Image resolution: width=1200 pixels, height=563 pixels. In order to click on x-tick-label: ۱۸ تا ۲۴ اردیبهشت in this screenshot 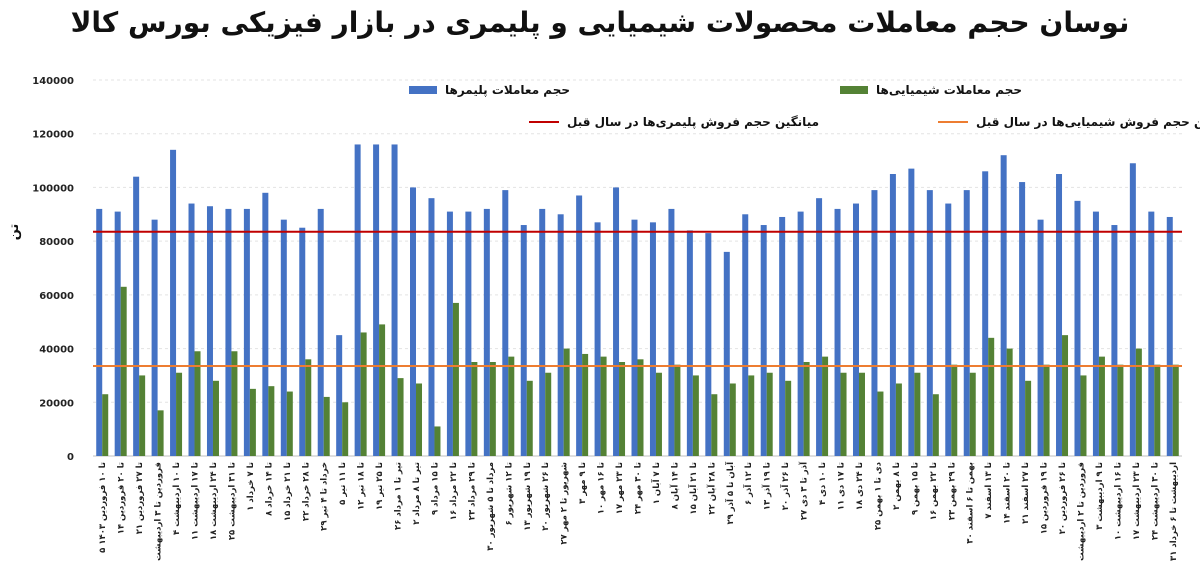, I will do `click(214, 501)`.